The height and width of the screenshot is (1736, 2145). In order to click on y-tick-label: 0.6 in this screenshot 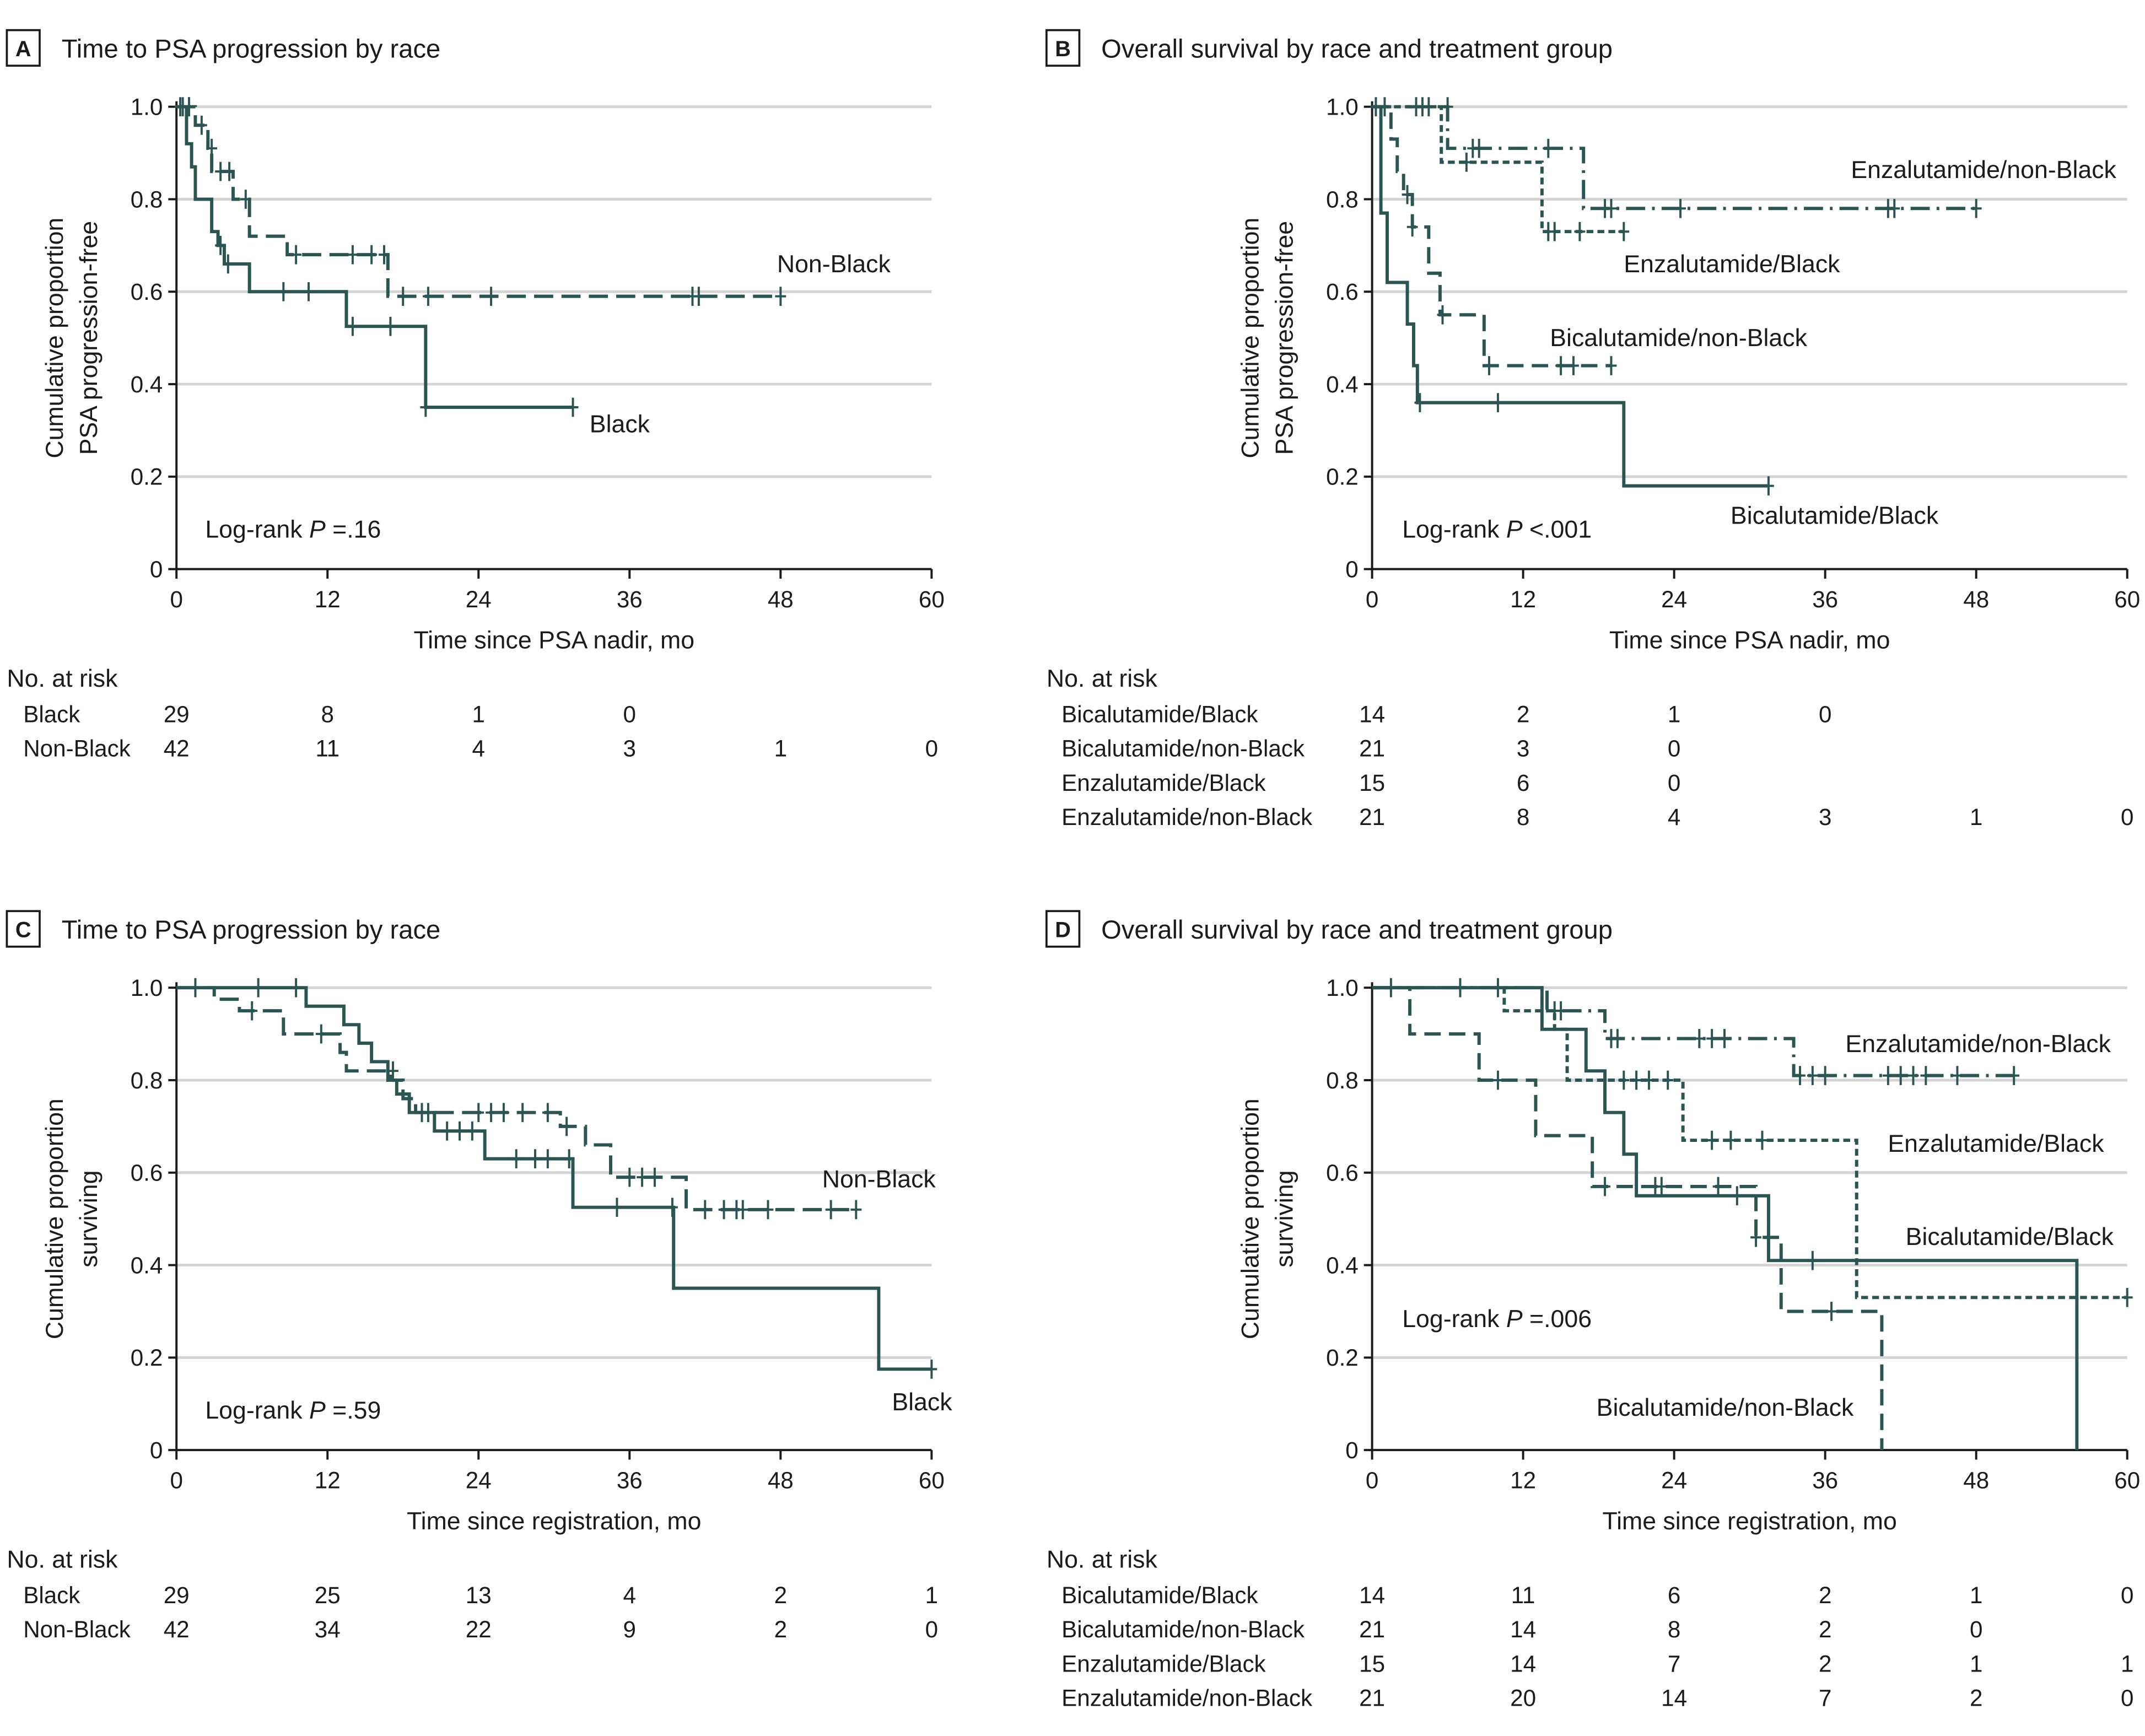, I will do `click(1342, 292)`.